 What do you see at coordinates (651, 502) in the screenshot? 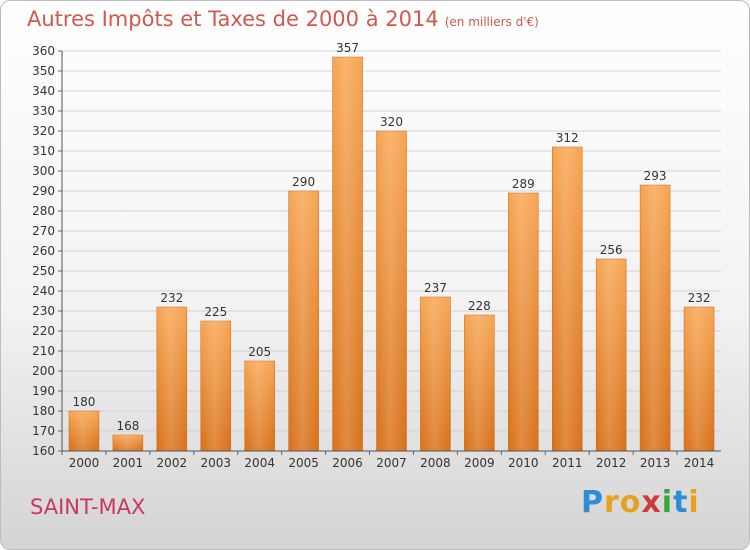
I see `logo-letter: x` at bounding box center [651, 502].